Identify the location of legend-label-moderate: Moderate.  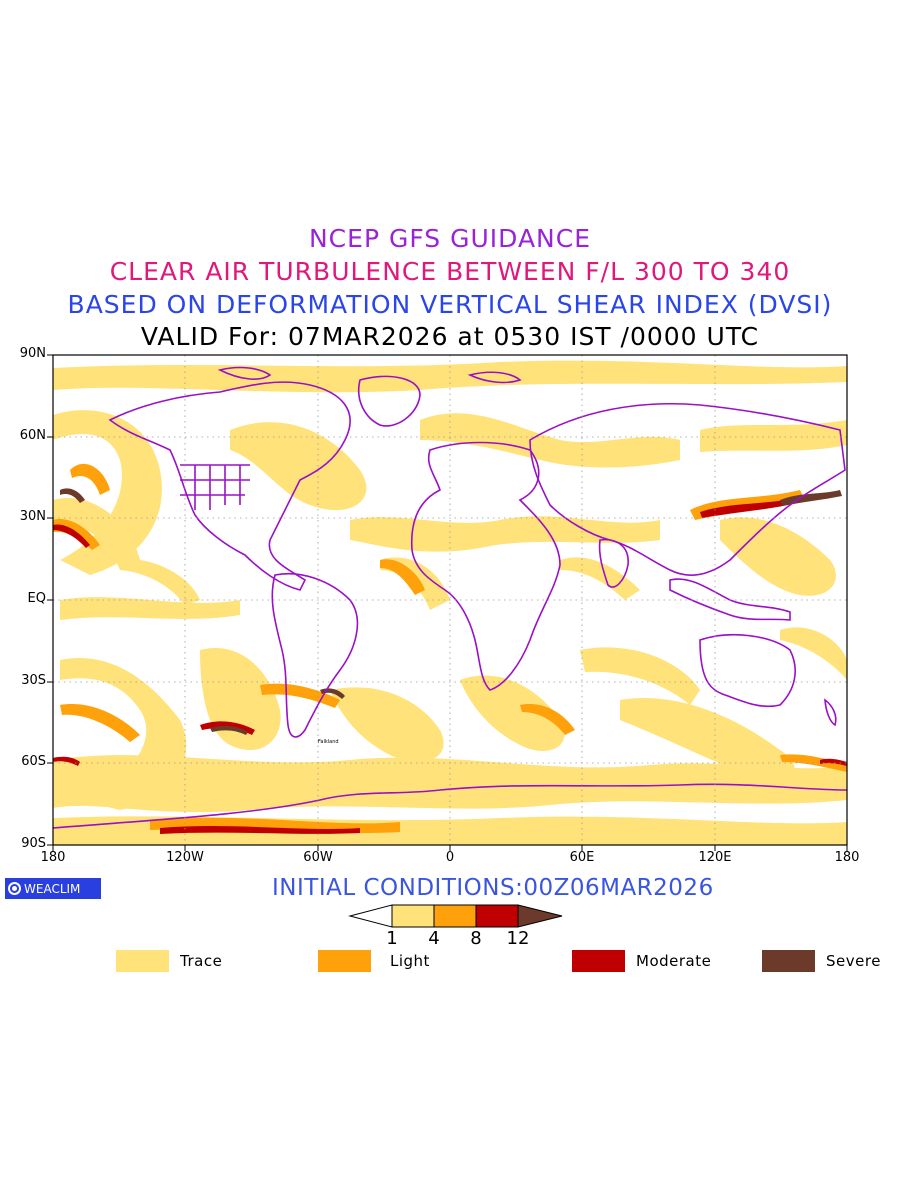
(674, 961).